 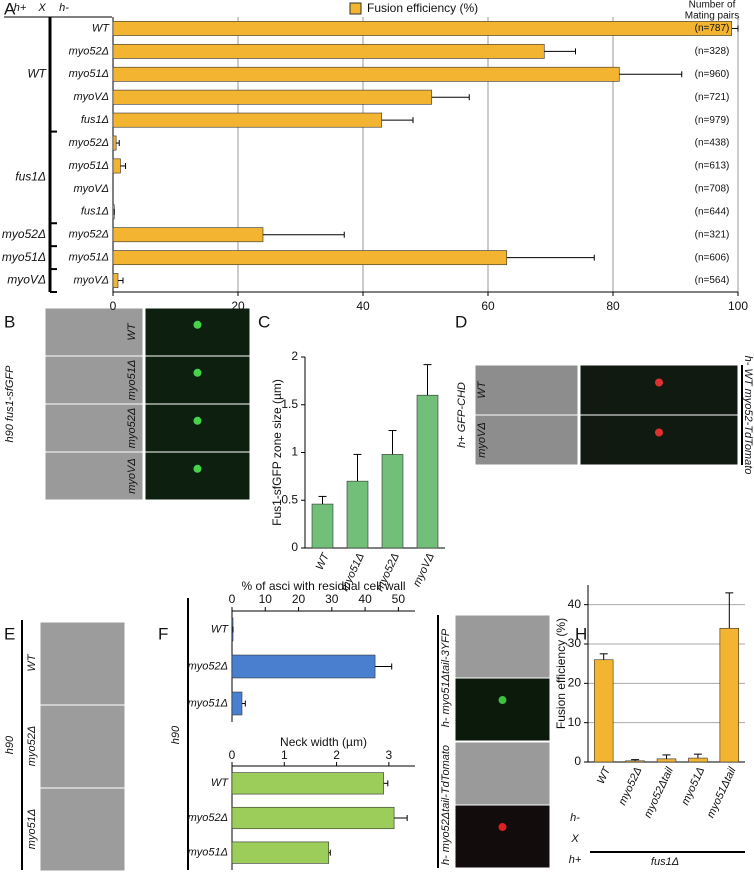 I want to click on panel-letter: F, so click(x=163, y=633).